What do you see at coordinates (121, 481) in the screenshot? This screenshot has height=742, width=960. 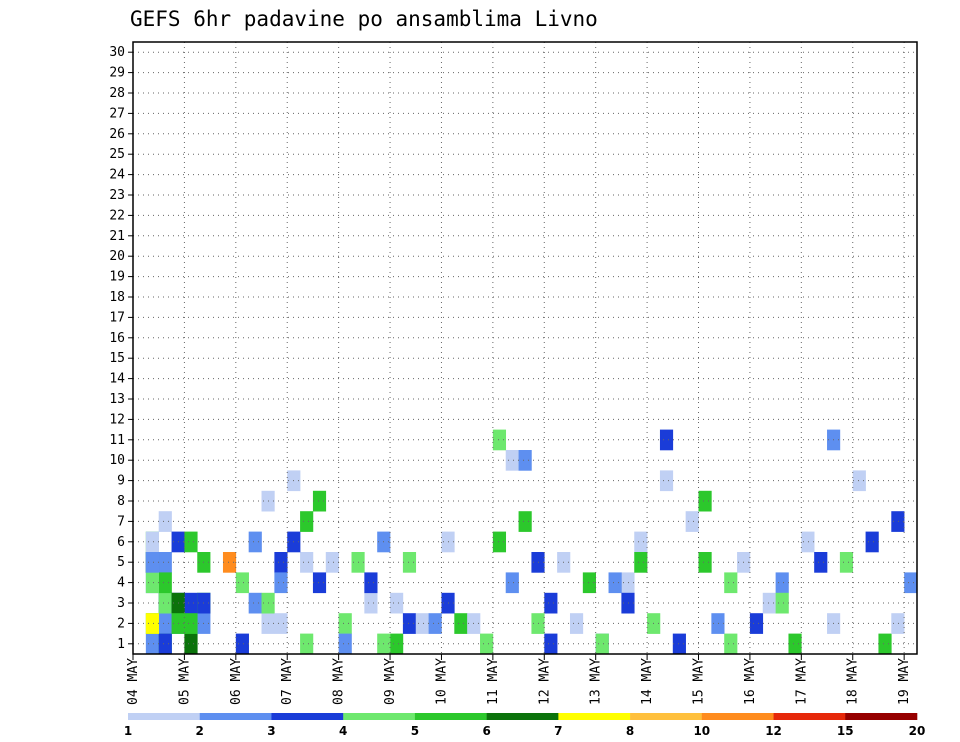 I see `y-tick-label: 9` at bounding box center [121, 481].